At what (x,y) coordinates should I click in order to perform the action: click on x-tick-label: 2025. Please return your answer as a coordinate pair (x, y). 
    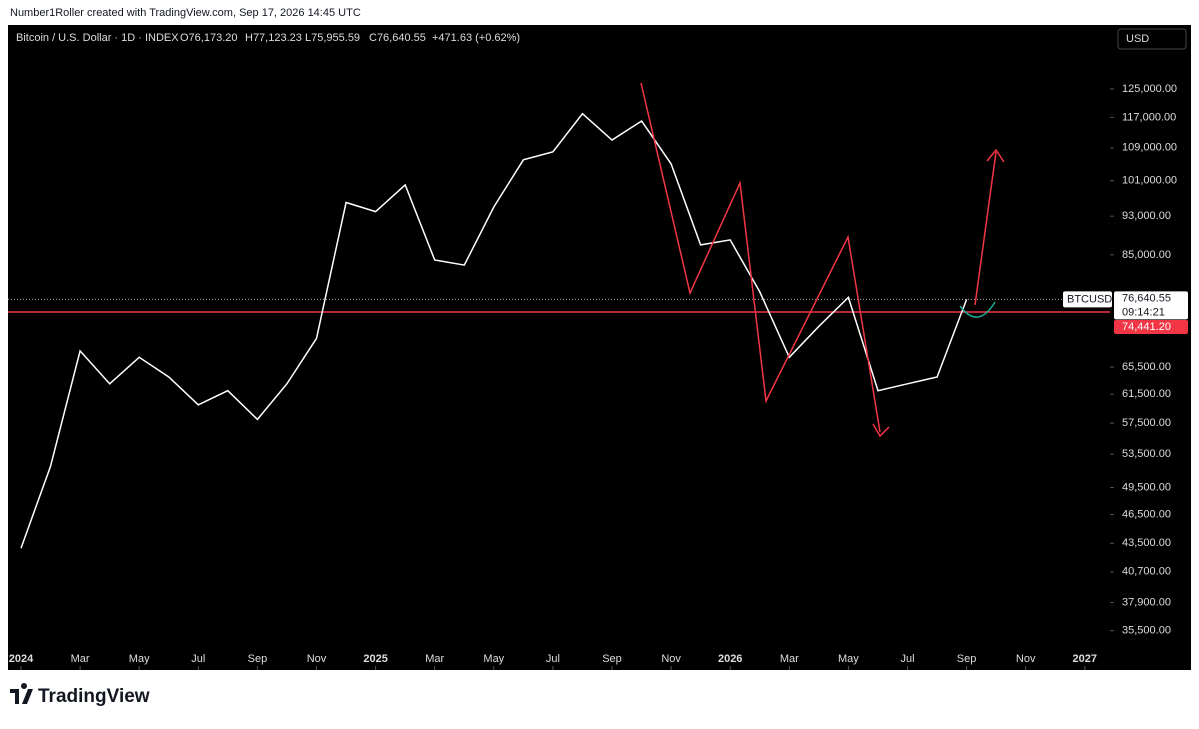
    Looking at the image, I should click on (375, 659).